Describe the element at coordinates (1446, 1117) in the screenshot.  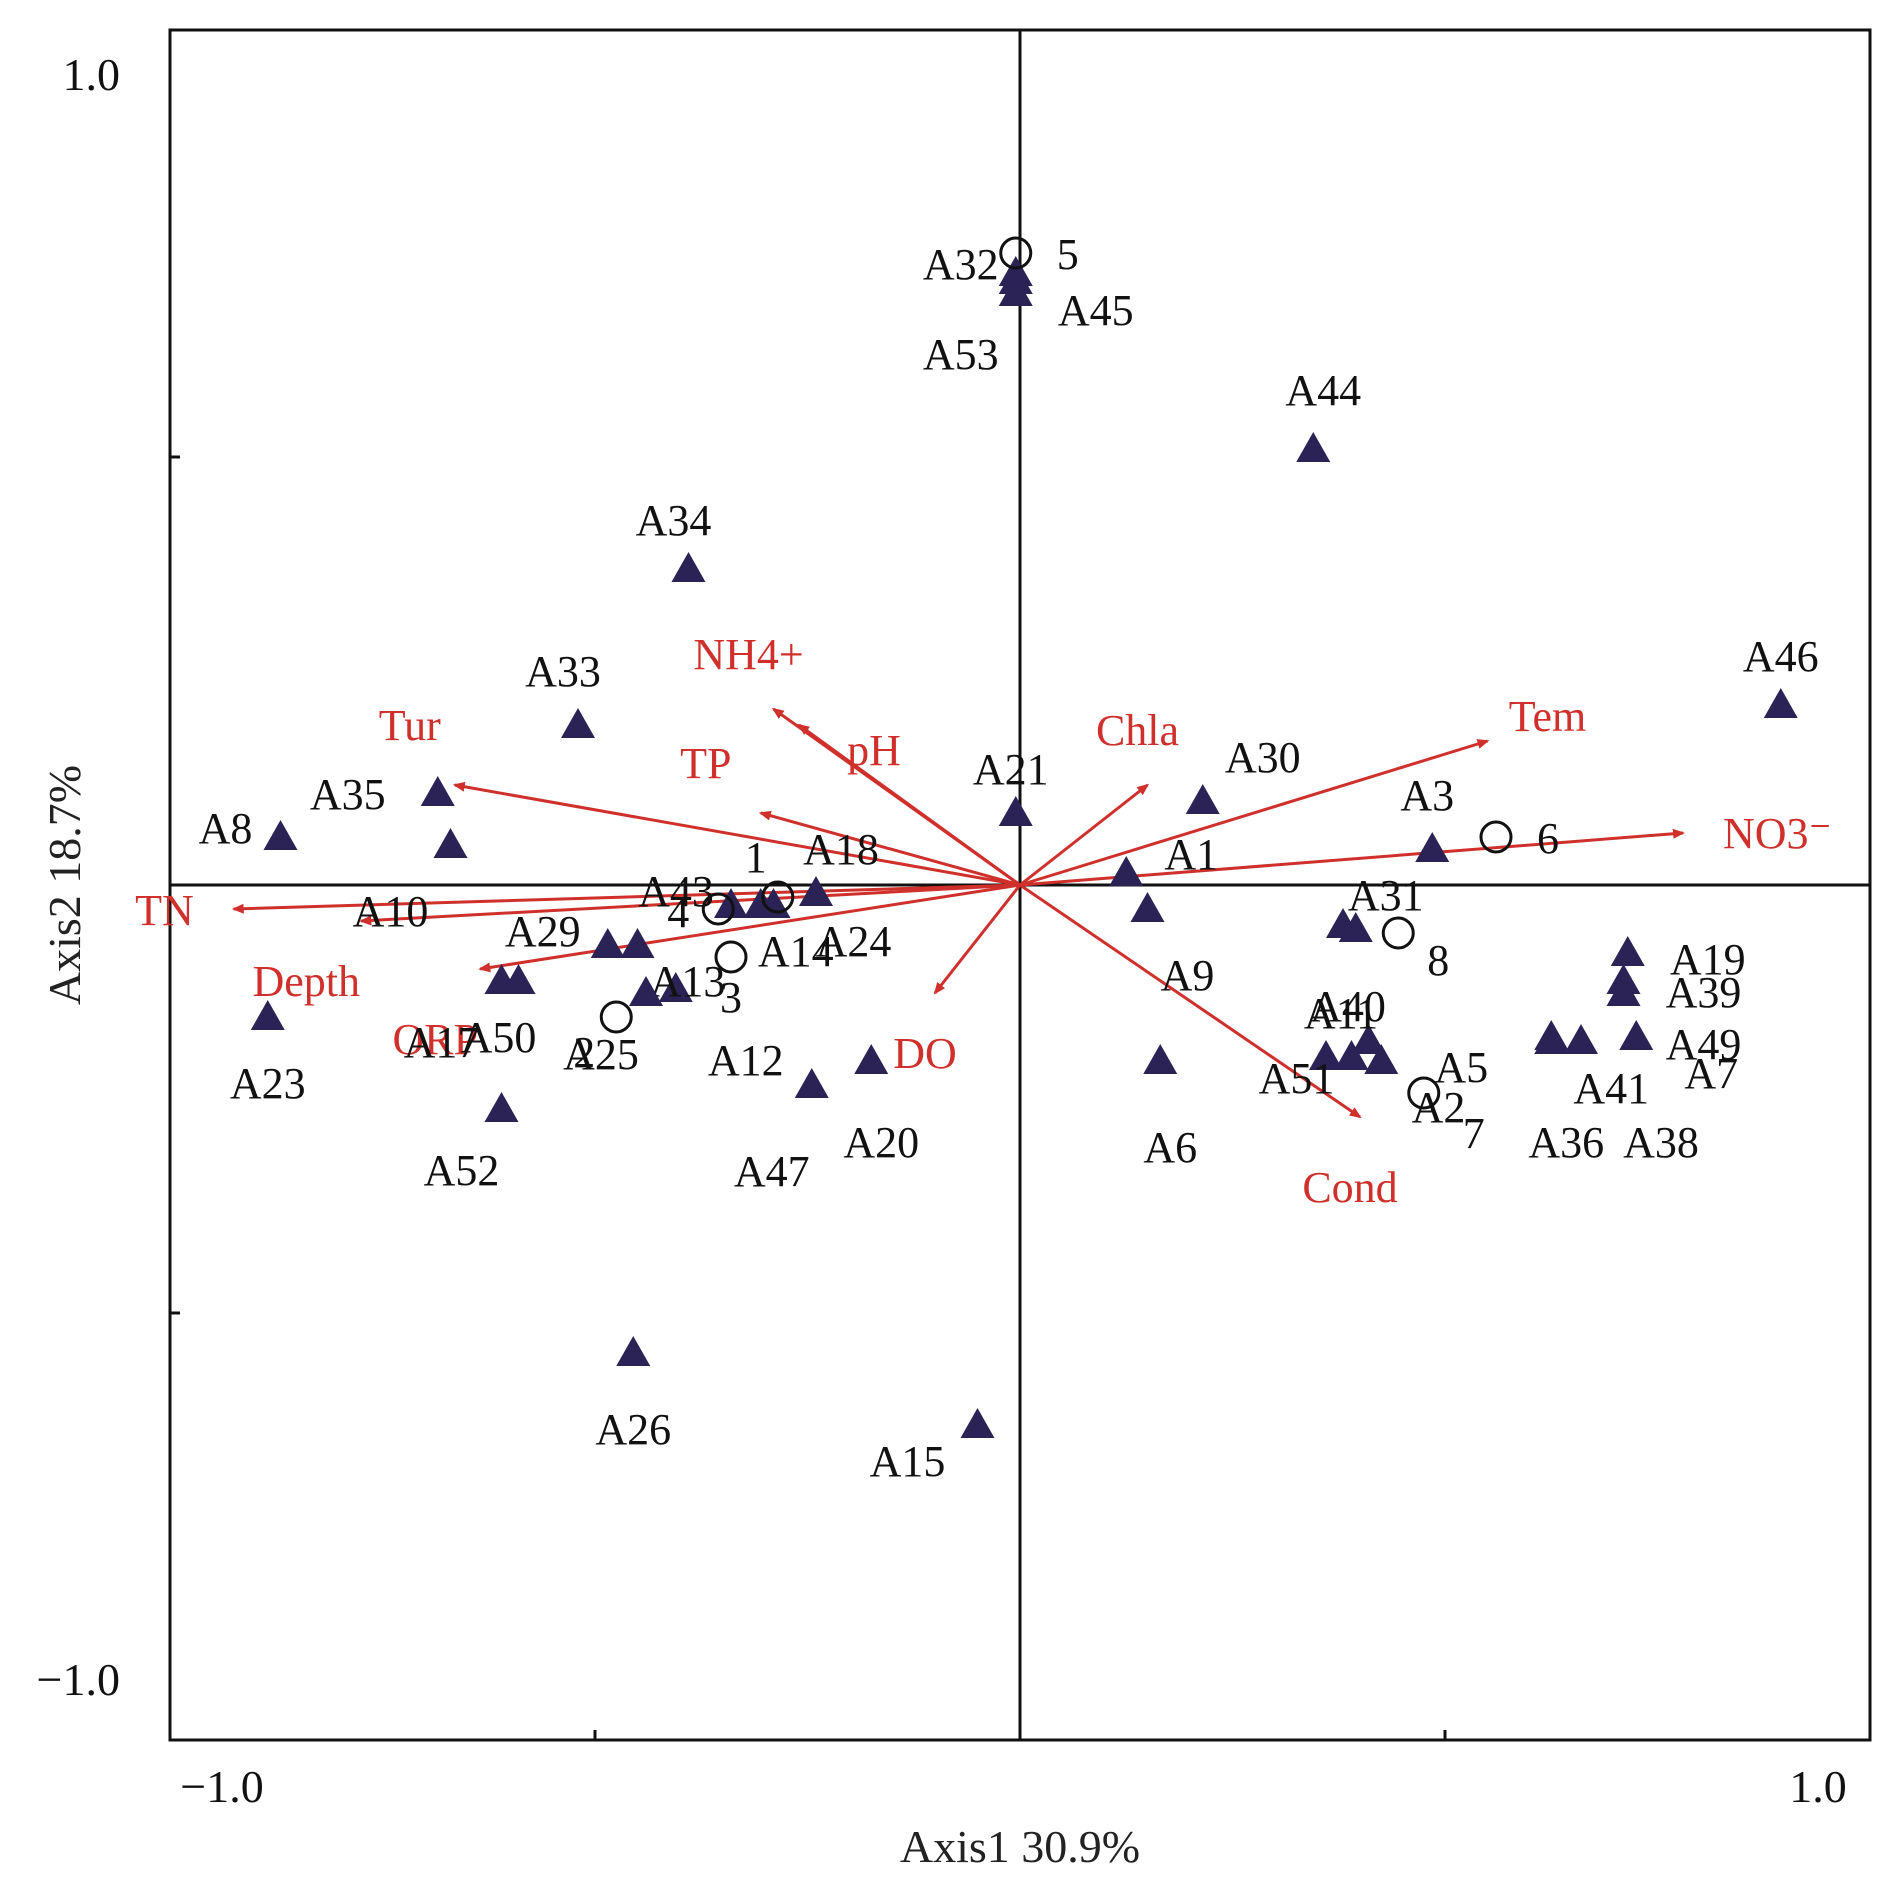
I see `site-point: 7` at that location.